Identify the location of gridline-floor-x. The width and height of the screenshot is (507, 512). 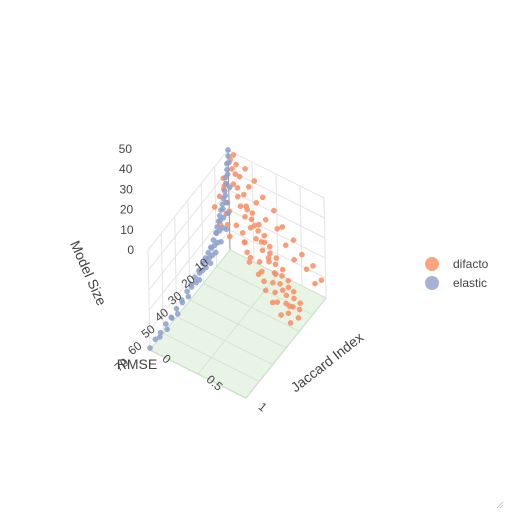
(286, 348).